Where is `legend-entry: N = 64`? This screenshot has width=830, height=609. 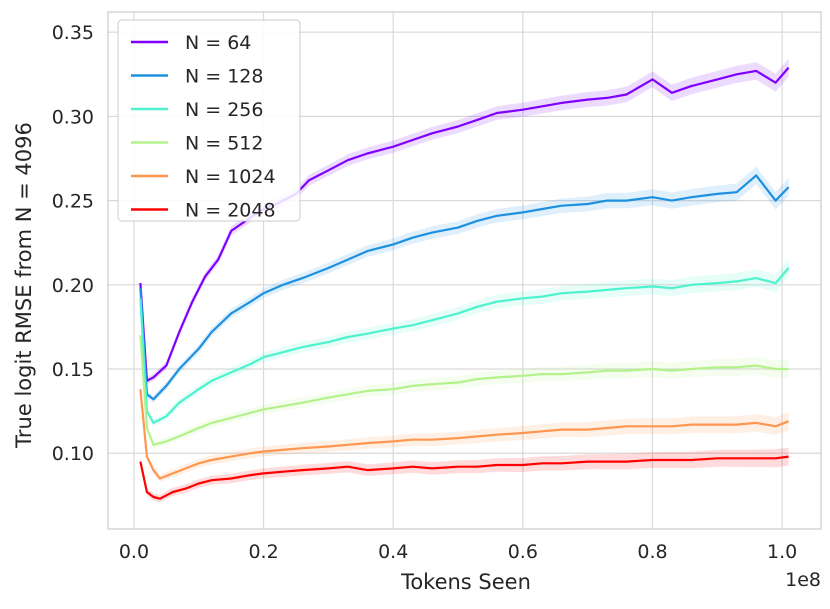
legend-entry: N = 64 is located at coordinates (218, 43).